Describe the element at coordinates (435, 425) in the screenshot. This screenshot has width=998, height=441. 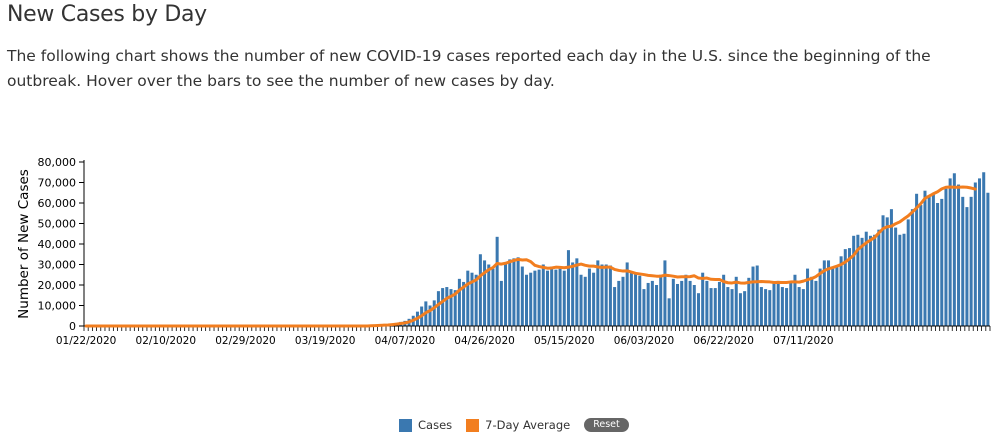
I see `cases-legend-label: Cases` at that location.